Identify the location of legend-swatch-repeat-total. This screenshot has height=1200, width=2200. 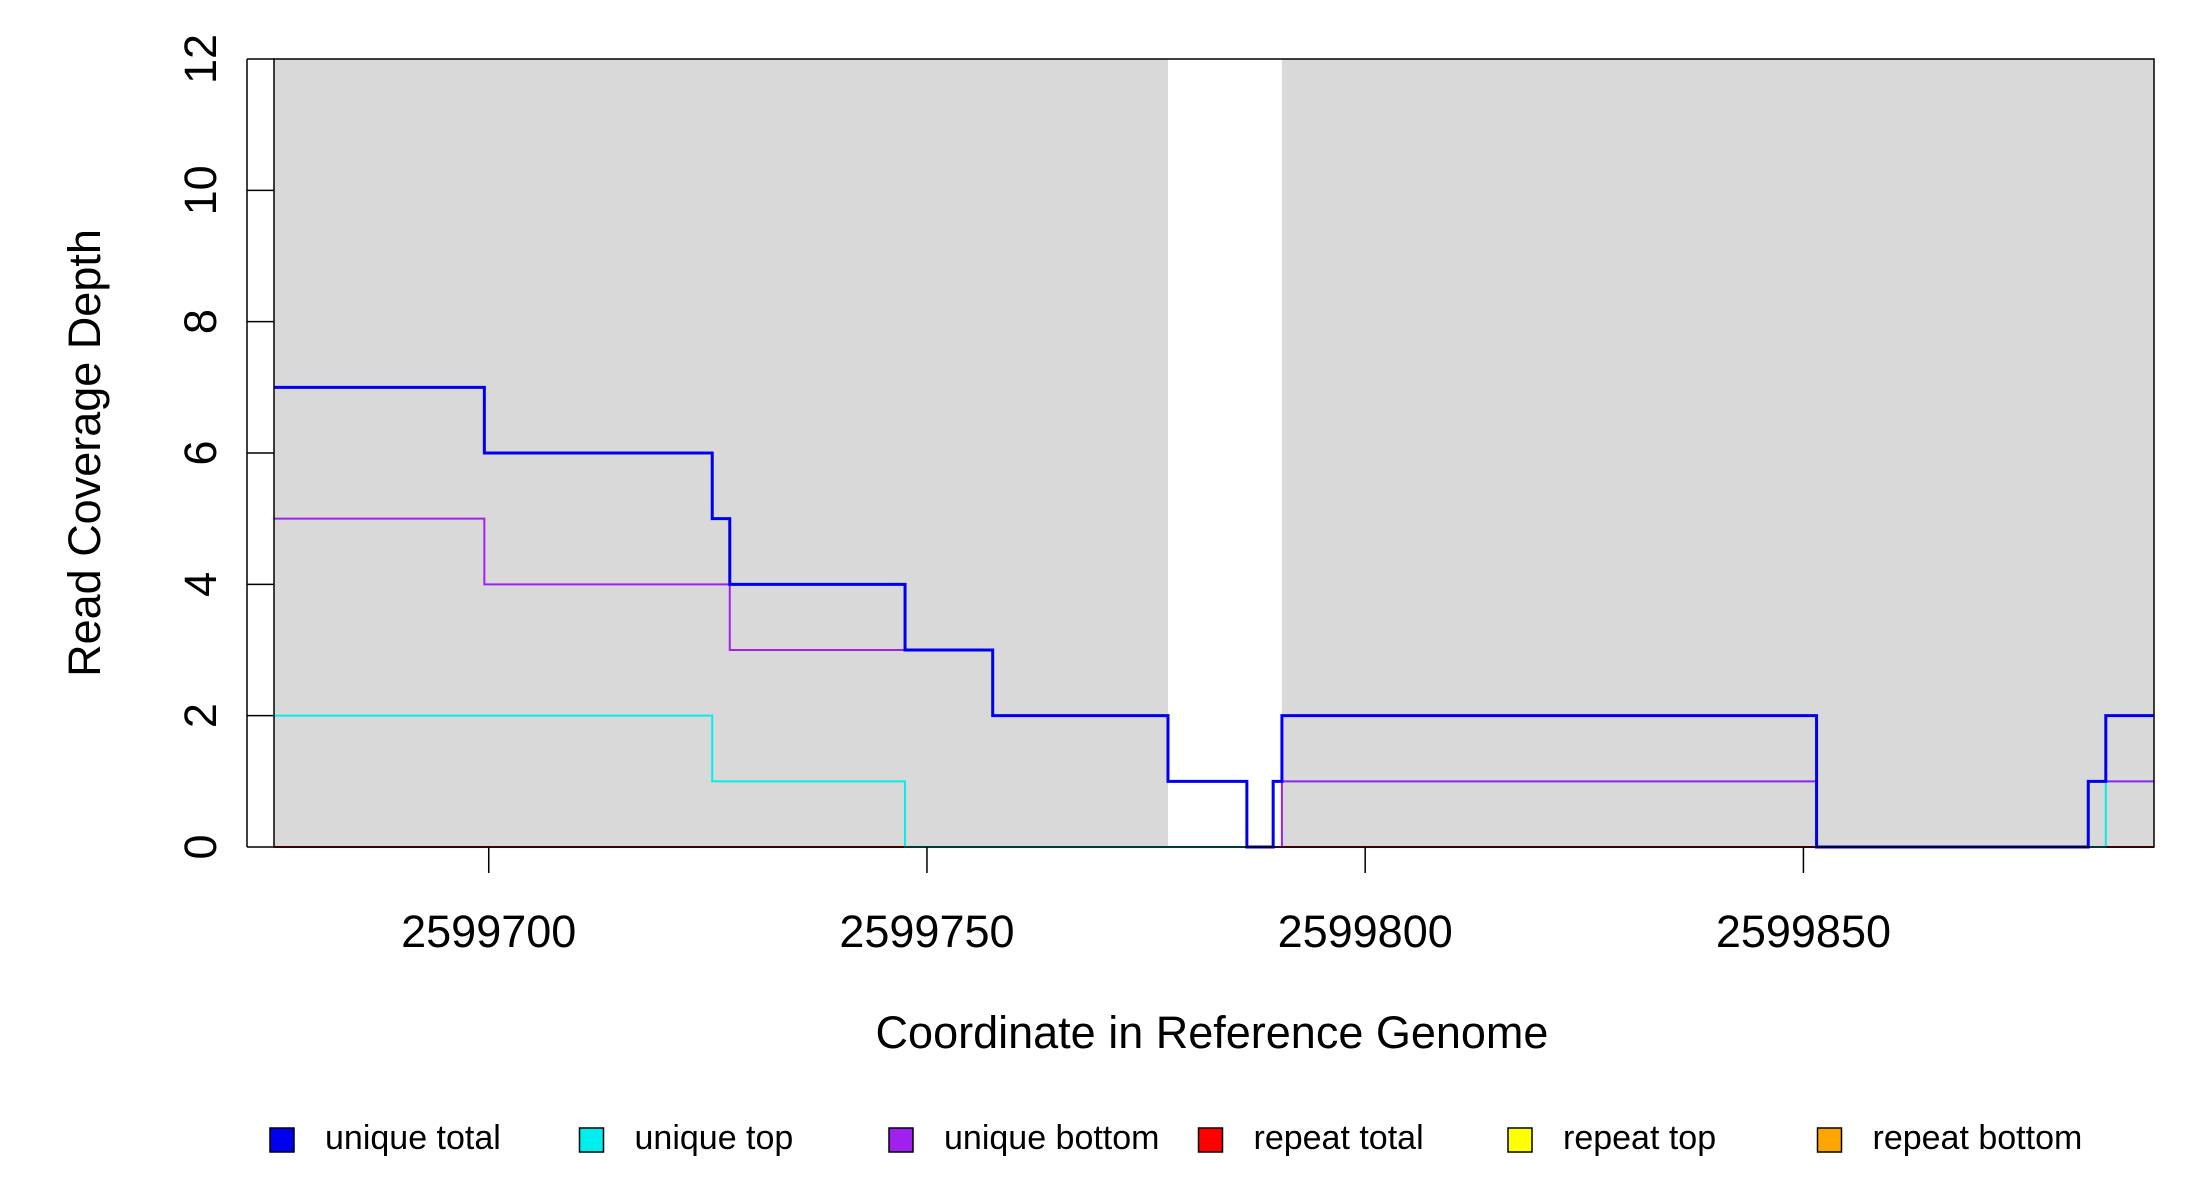
(1210, 1140).